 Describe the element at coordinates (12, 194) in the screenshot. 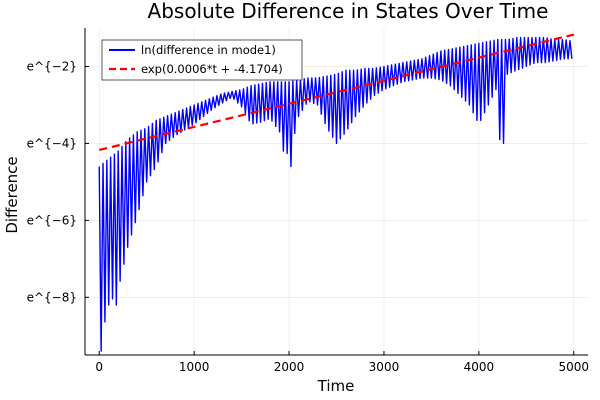

I see `y-axis-label: Difference` at that location.